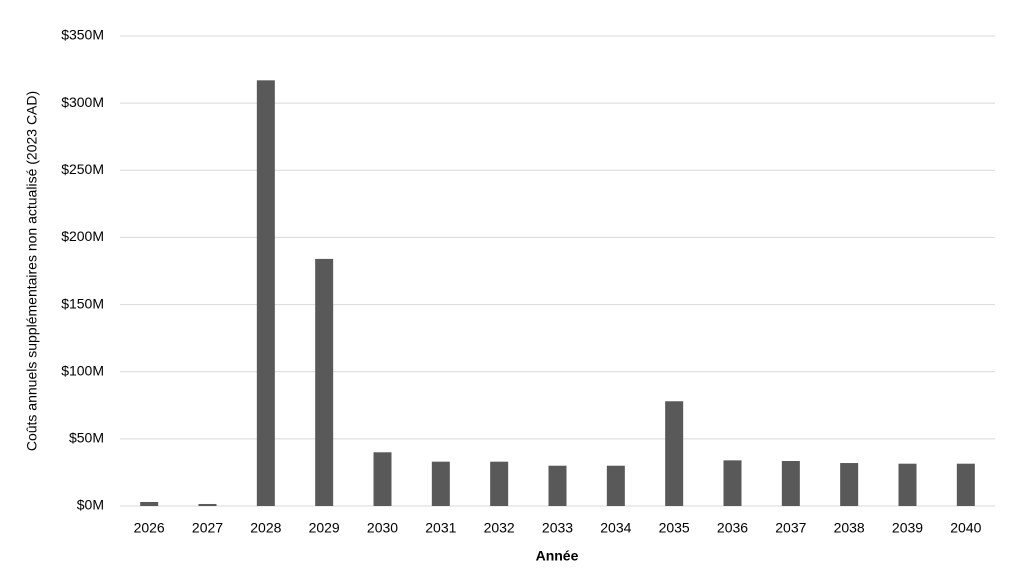 This screenshot has width=1023, height=580. I want to click on x-tick-label: 2039, so click(907, 528).